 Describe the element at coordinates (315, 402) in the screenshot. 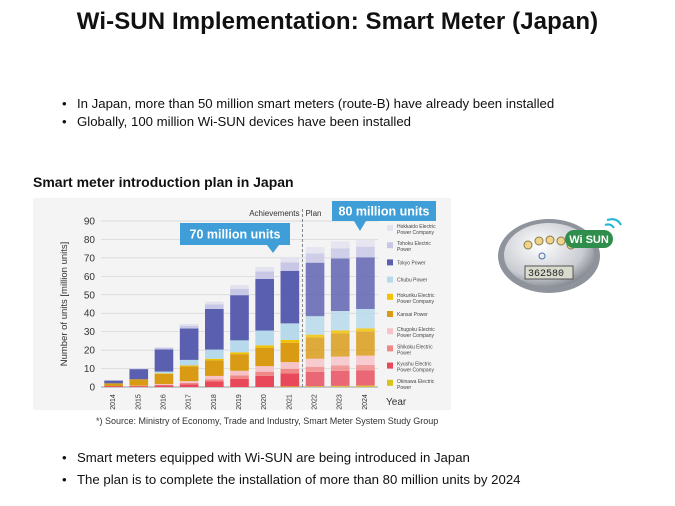

I see `x-tick-label: 2022` at that location.